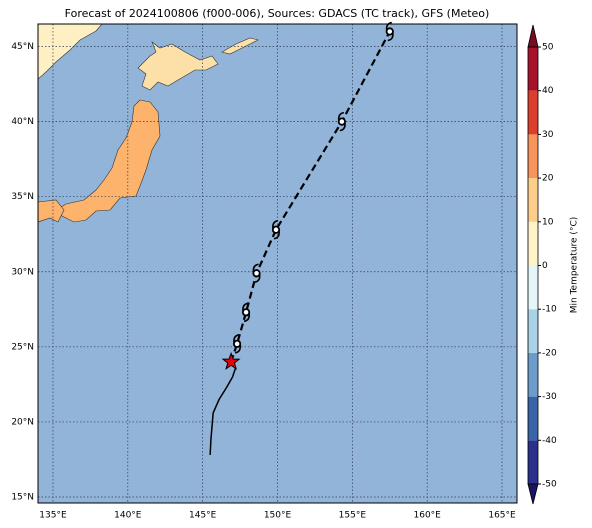 The width and height of the screenshot is (592, 528). Describe the element at coordinates (353, 516) in the screenshot. I see `x-tick-label: 155°E` at that location.